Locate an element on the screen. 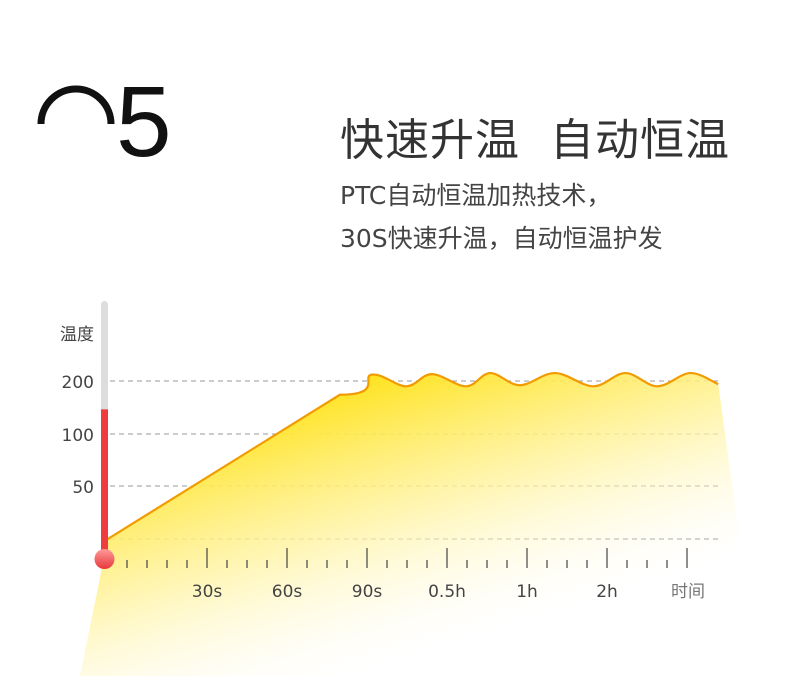  logo-05: 5 is located at coordinates (104, 122).